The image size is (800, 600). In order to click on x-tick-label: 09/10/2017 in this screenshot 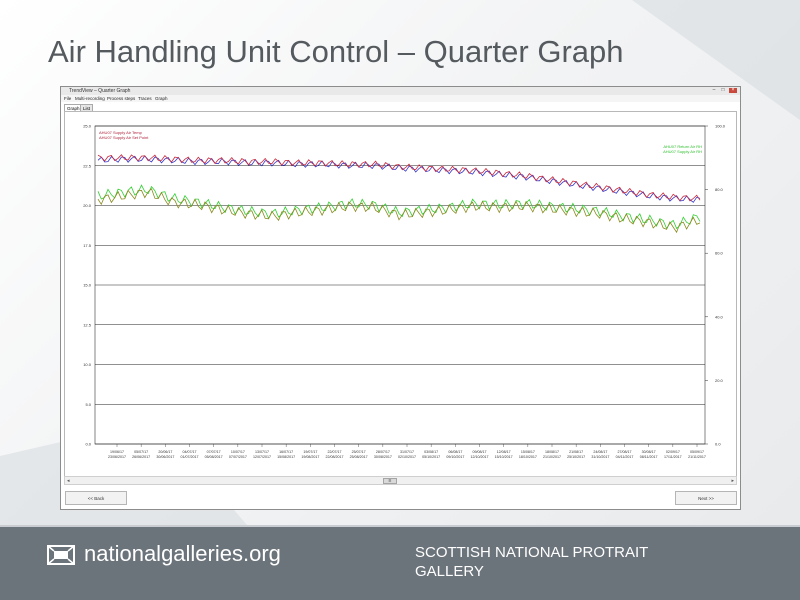, I will do `click(455, 457)`.